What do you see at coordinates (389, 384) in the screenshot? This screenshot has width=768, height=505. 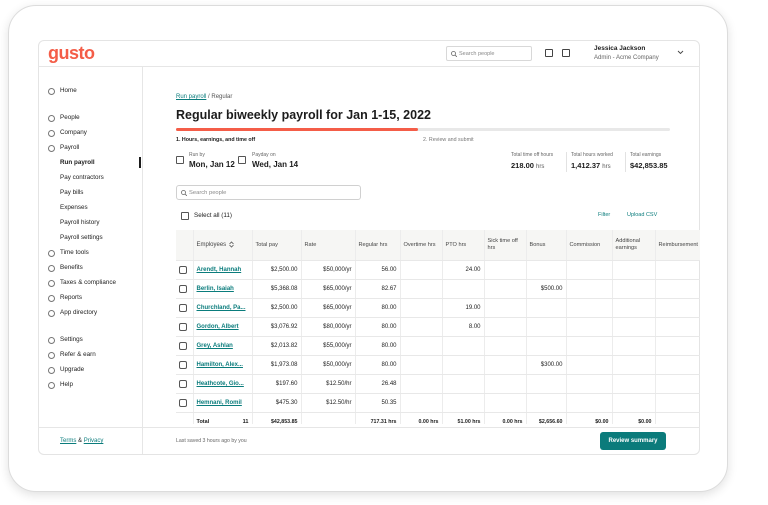 I see `cell-value: 26.48` at bounding box center [389, 384].